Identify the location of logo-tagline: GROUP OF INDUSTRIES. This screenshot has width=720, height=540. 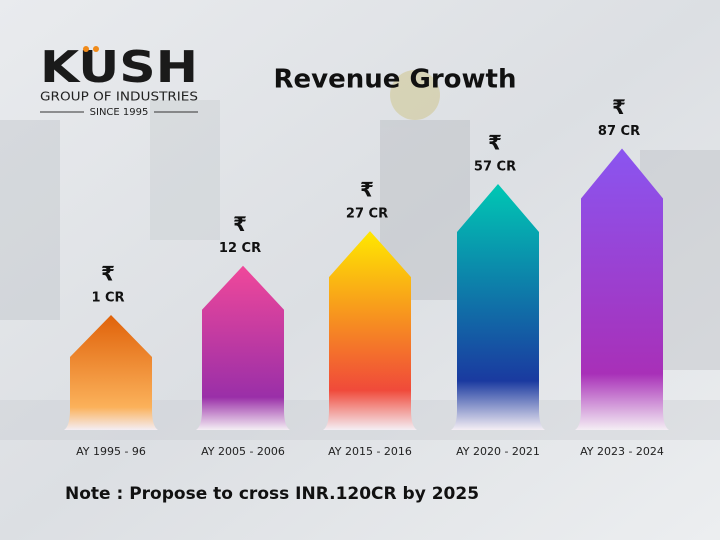
(119, 97).